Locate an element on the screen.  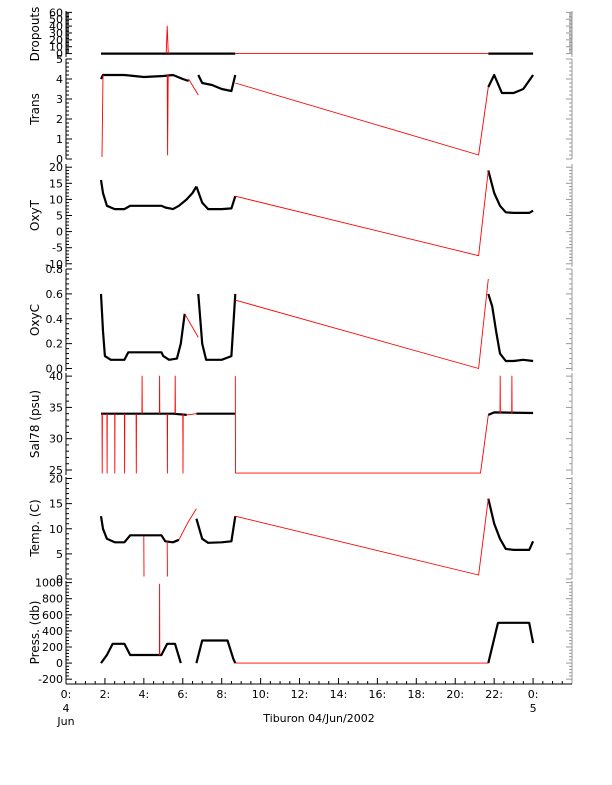
x-tick-label: 16: is located at coordinates (378, 694).